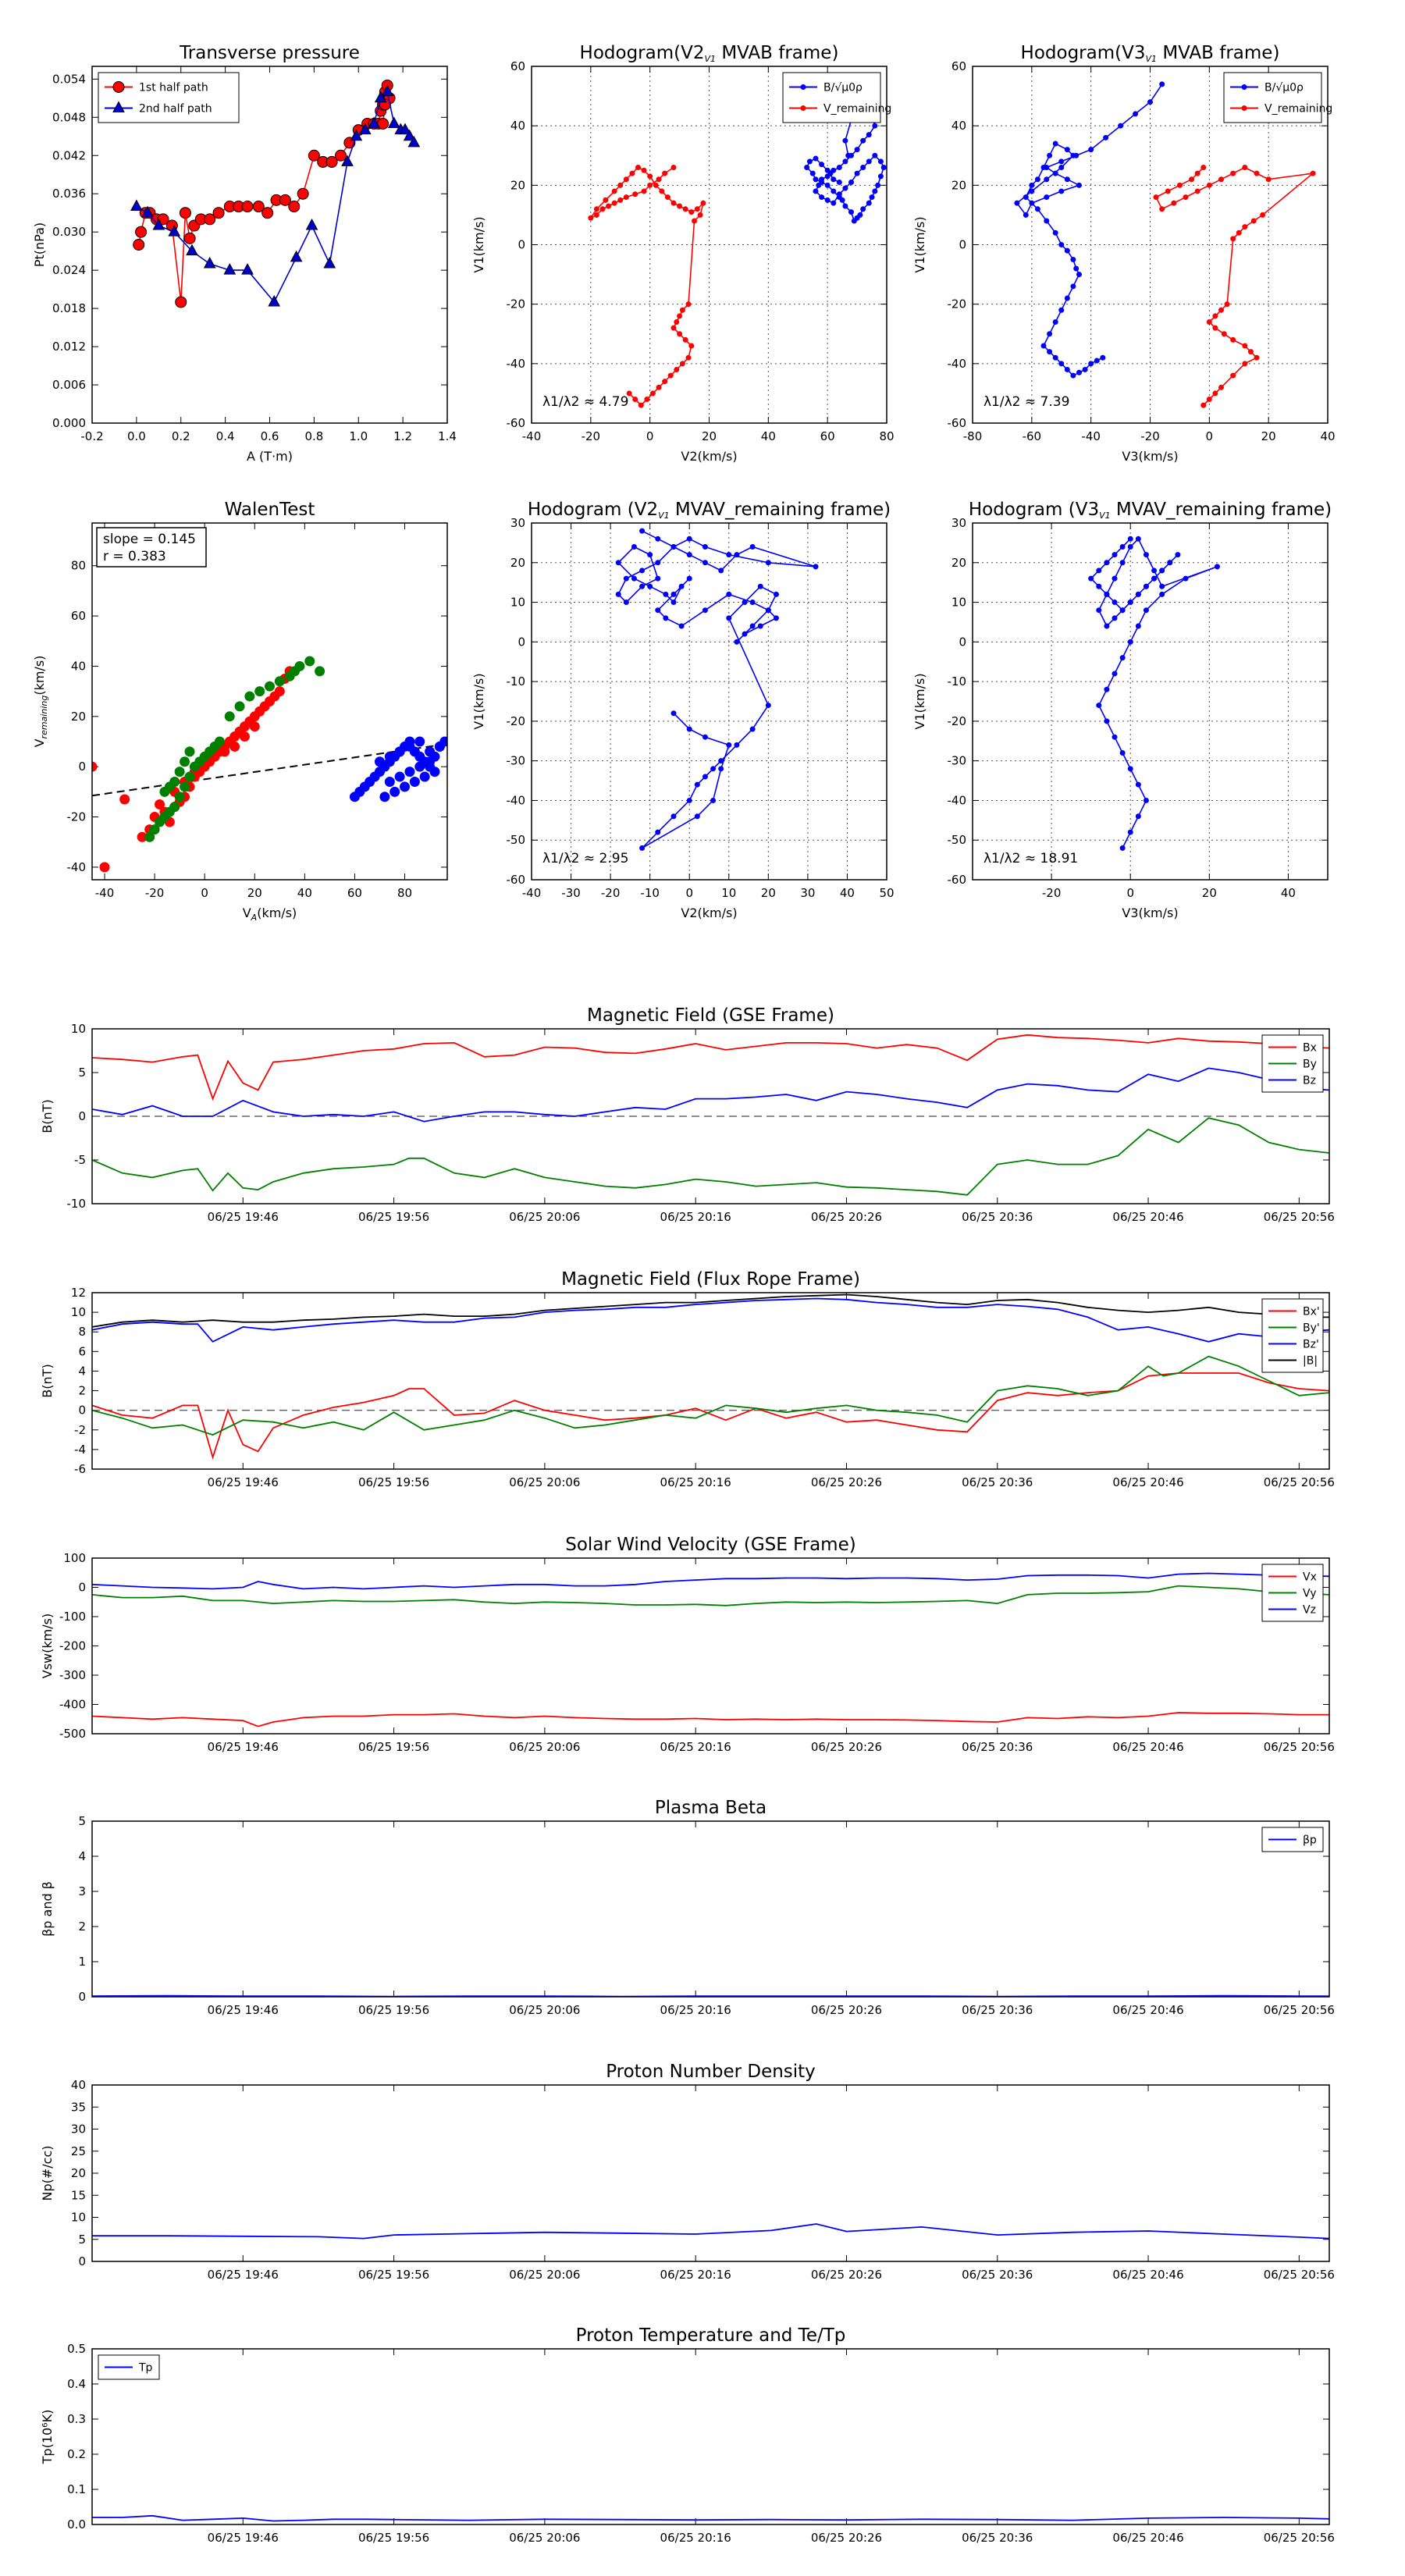  I want to click on x-tick-label: 06/25 19:46, so click(243, 1482).